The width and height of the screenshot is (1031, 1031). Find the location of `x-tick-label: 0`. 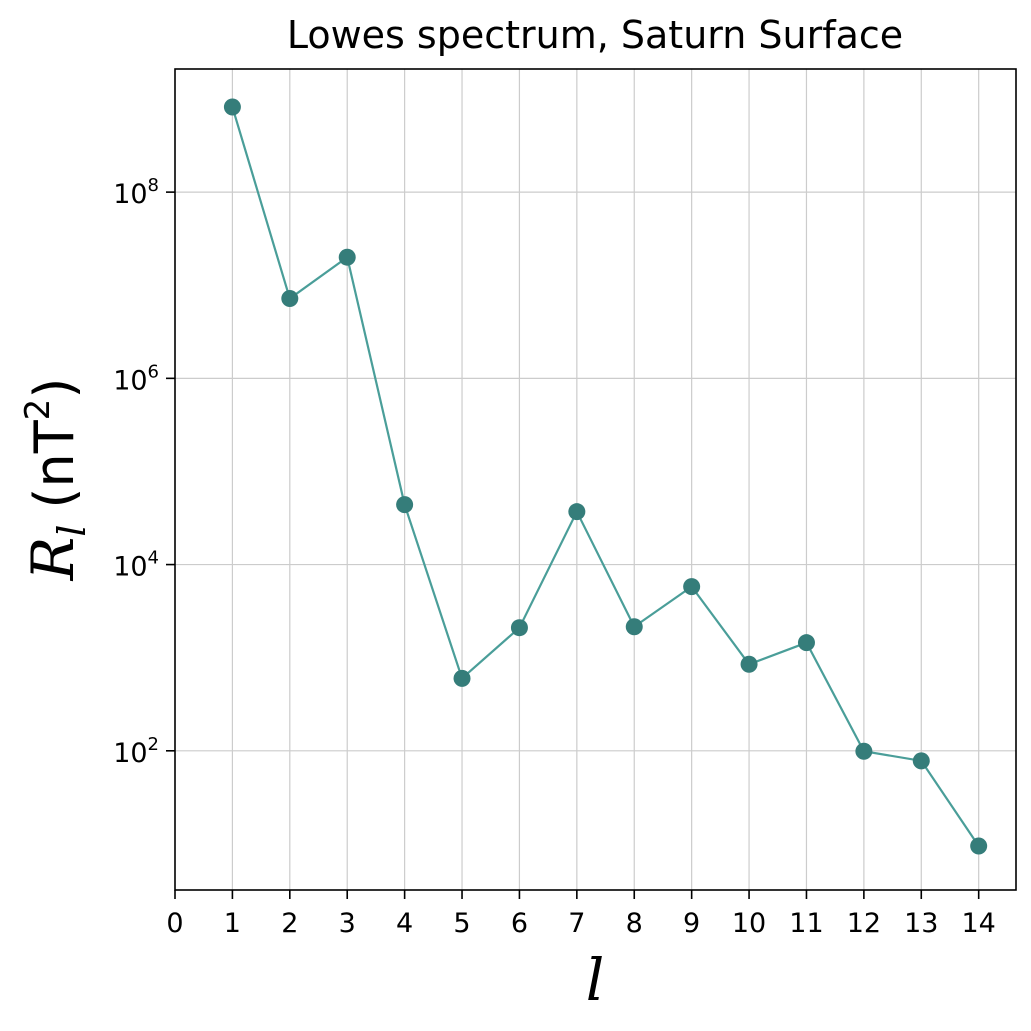

x-tick-label: 0 is located at coordinates (174, 923).